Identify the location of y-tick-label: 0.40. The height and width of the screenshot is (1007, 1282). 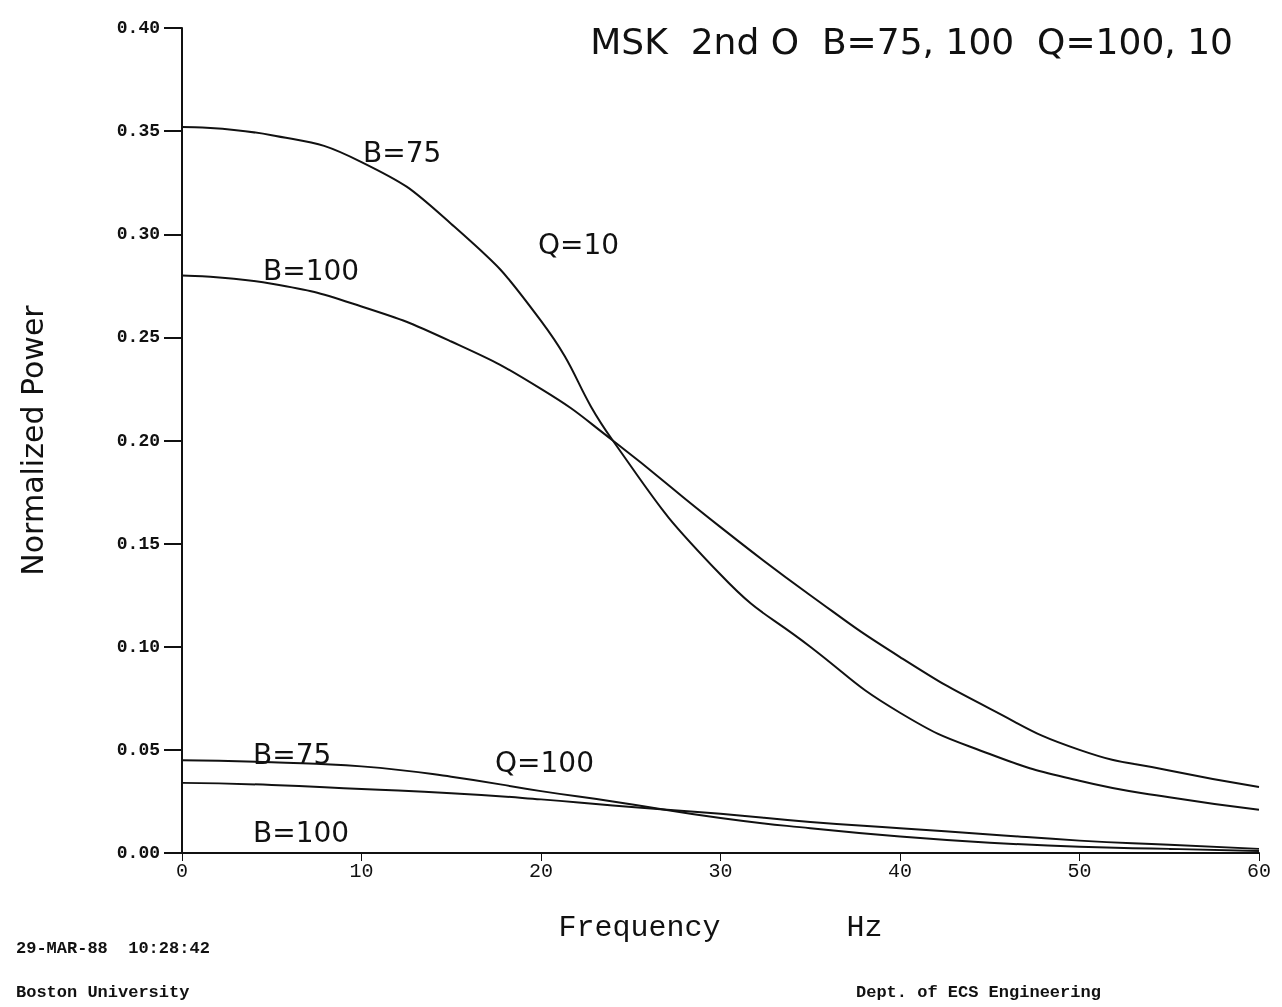
(138, 28).